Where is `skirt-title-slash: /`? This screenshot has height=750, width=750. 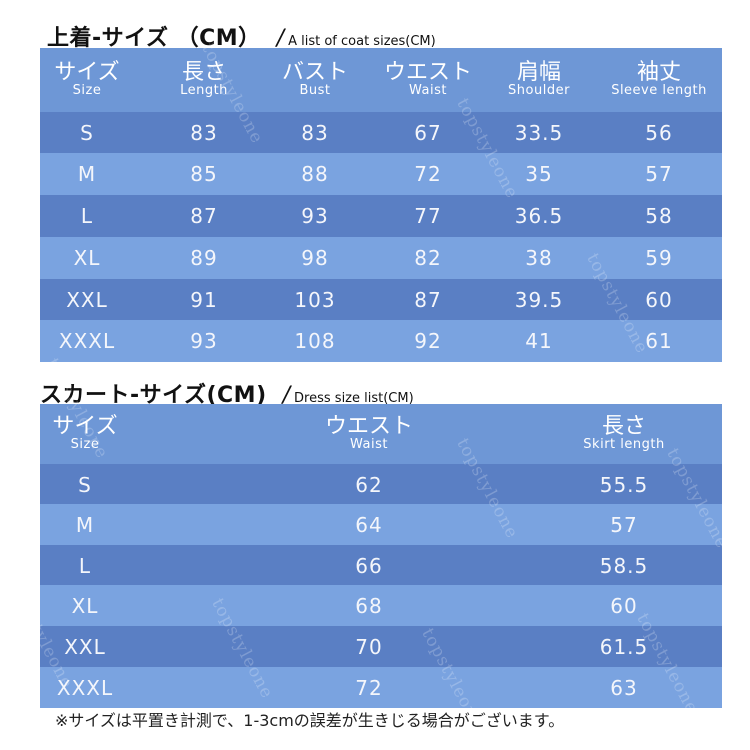 skirt-title-slash: / is located at coordinates (286, 395).